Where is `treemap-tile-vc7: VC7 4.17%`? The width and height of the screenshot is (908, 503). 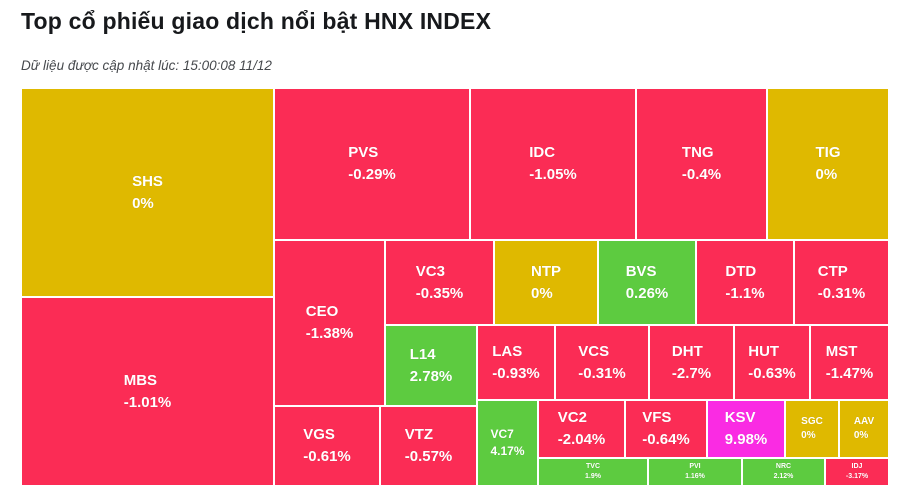 treemap-tile-vc7: VC7 4.17% is located at coordinates (507, 443).